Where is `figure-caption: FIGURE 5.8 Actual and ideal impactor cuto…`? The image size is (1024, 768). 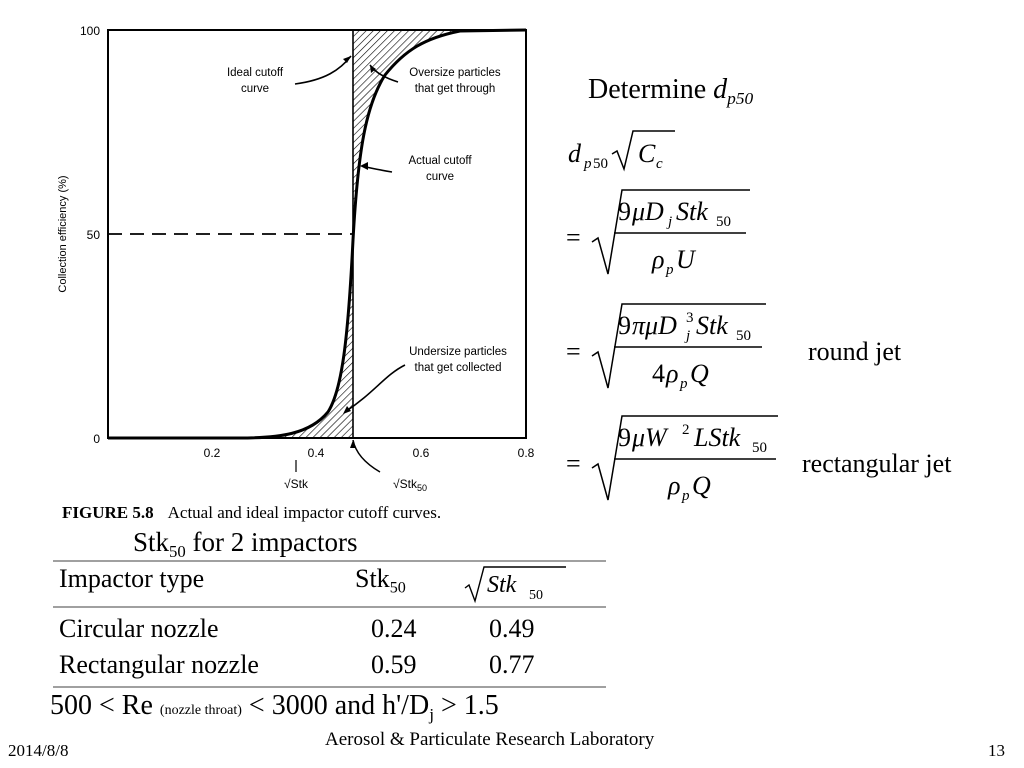
figure-caption: FIGURE 5.8 Actual and ideal impactor cuto… is located at coordinates (251, 513).